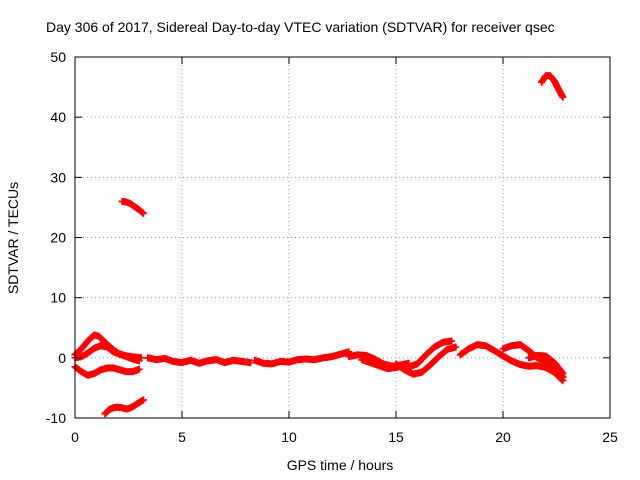  What do you see at coordinates (58, 177) in the screenshot?
I see `y-tick-label: 30` at bounding box center [58, 177].